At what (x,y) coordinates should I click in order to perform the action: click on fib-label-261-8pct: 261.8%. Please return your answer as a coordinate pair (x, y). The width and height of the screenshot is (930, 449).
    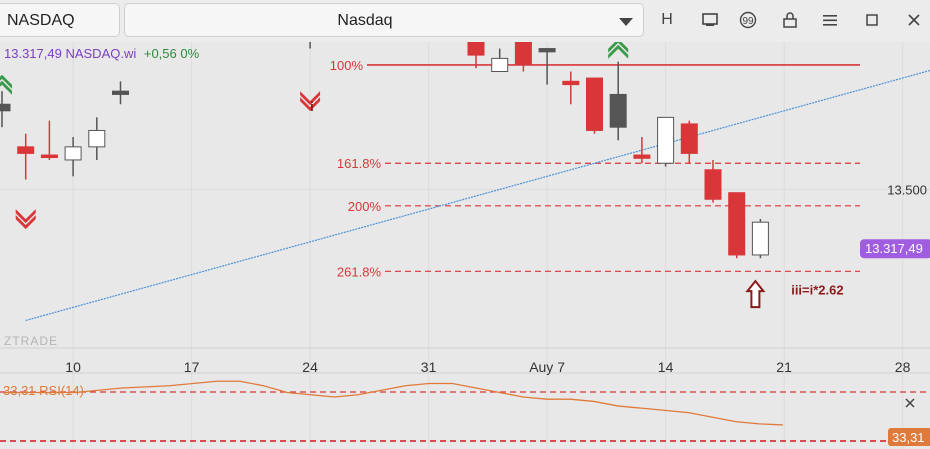
    Looking at the image, I should click on (359, 271).